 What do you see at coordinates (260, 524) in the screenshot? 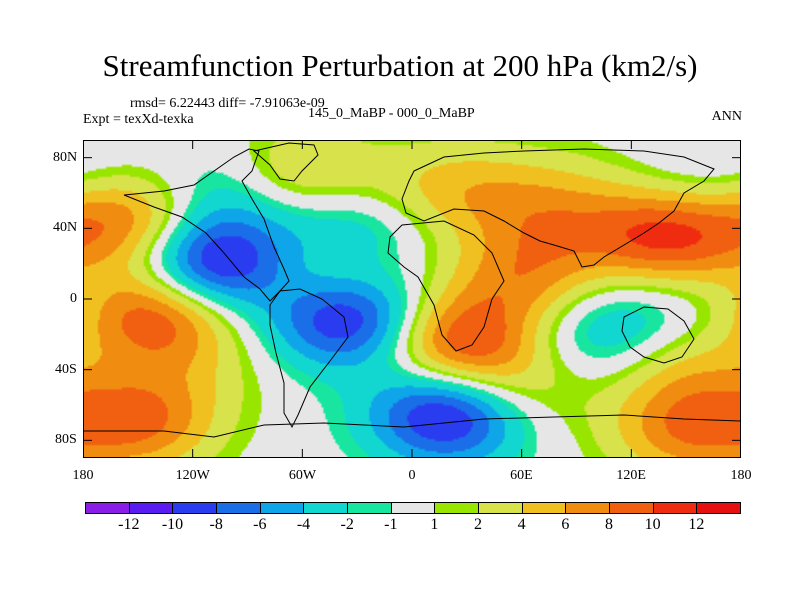
I see `colorbar-label: -6` at bounding box center [260, 524].